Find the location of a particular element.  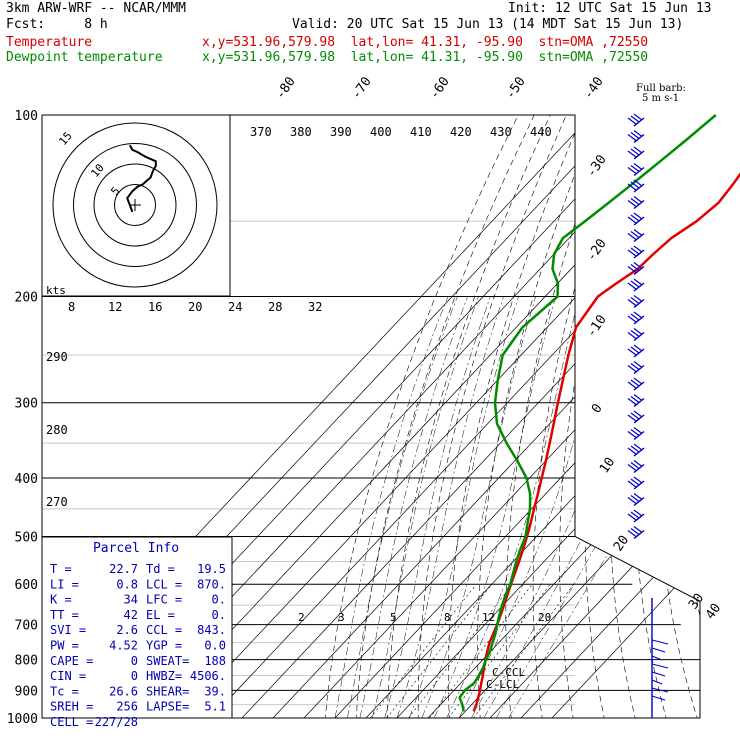

theta-label: 420 is located at coordinates (461, 132).